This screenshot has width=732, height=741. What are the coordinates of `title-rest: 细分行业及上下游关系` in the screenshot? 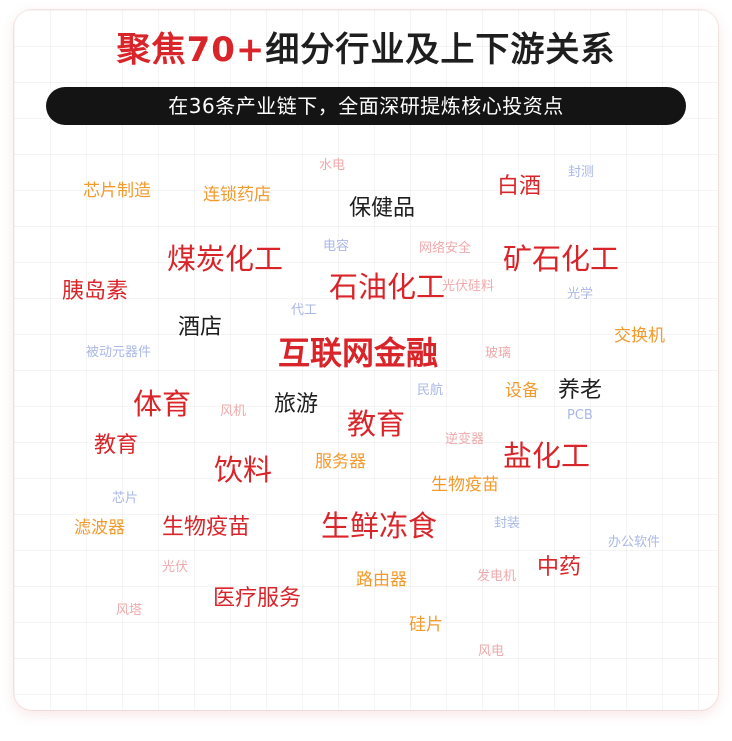 It's located at (440, 50).